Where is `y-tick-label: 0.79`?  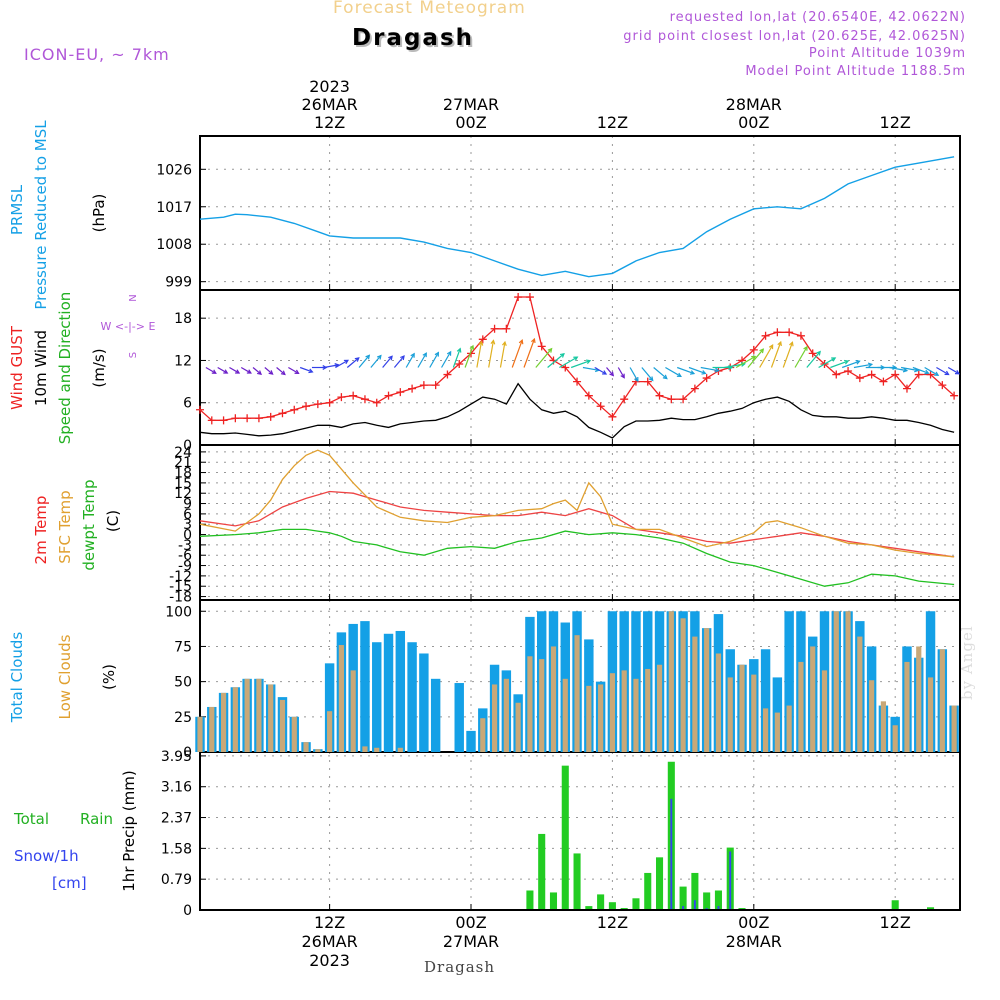 y-tick-label: 0.79 is located at coordinates (176, 880).